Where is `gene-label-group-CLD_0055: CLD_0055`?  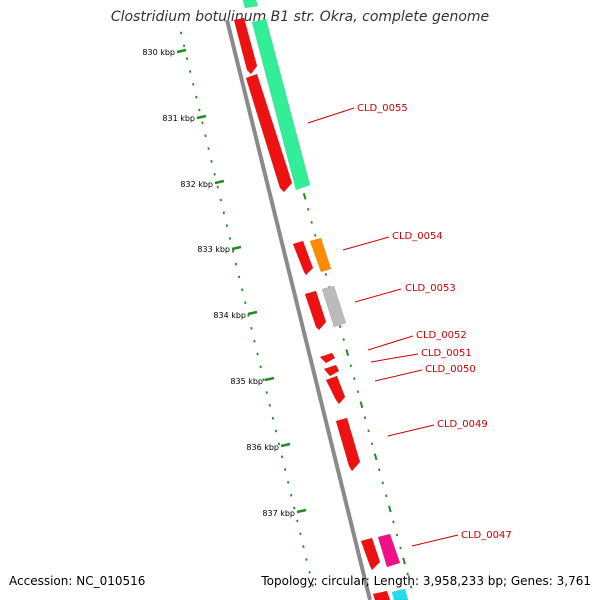 gene-label-group-CLD_0055: CLD_0055 is located at coordinates (357, 113).